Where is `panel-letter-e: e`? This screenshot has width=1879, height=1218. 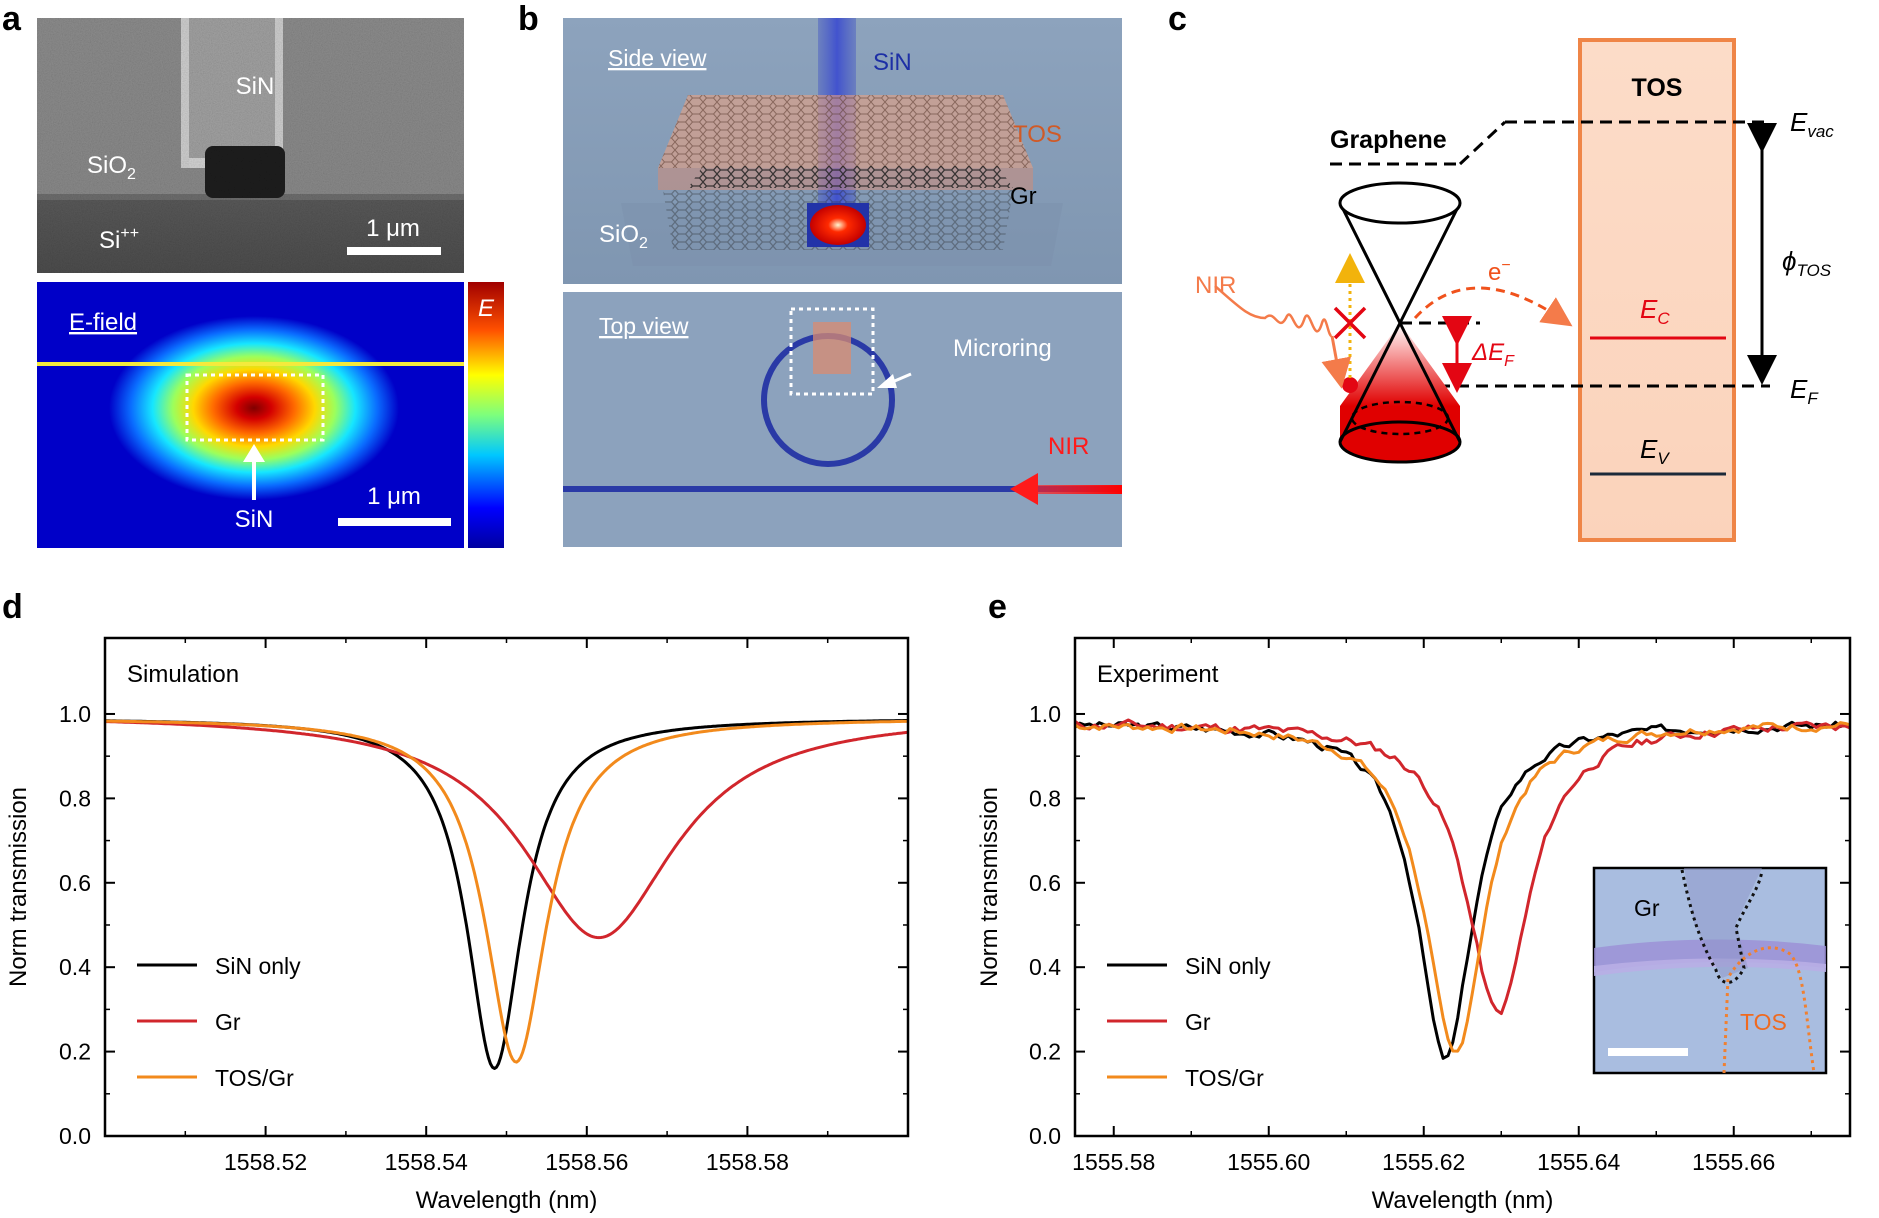 panel-letter-e: e is located at coordinates (997, 607).